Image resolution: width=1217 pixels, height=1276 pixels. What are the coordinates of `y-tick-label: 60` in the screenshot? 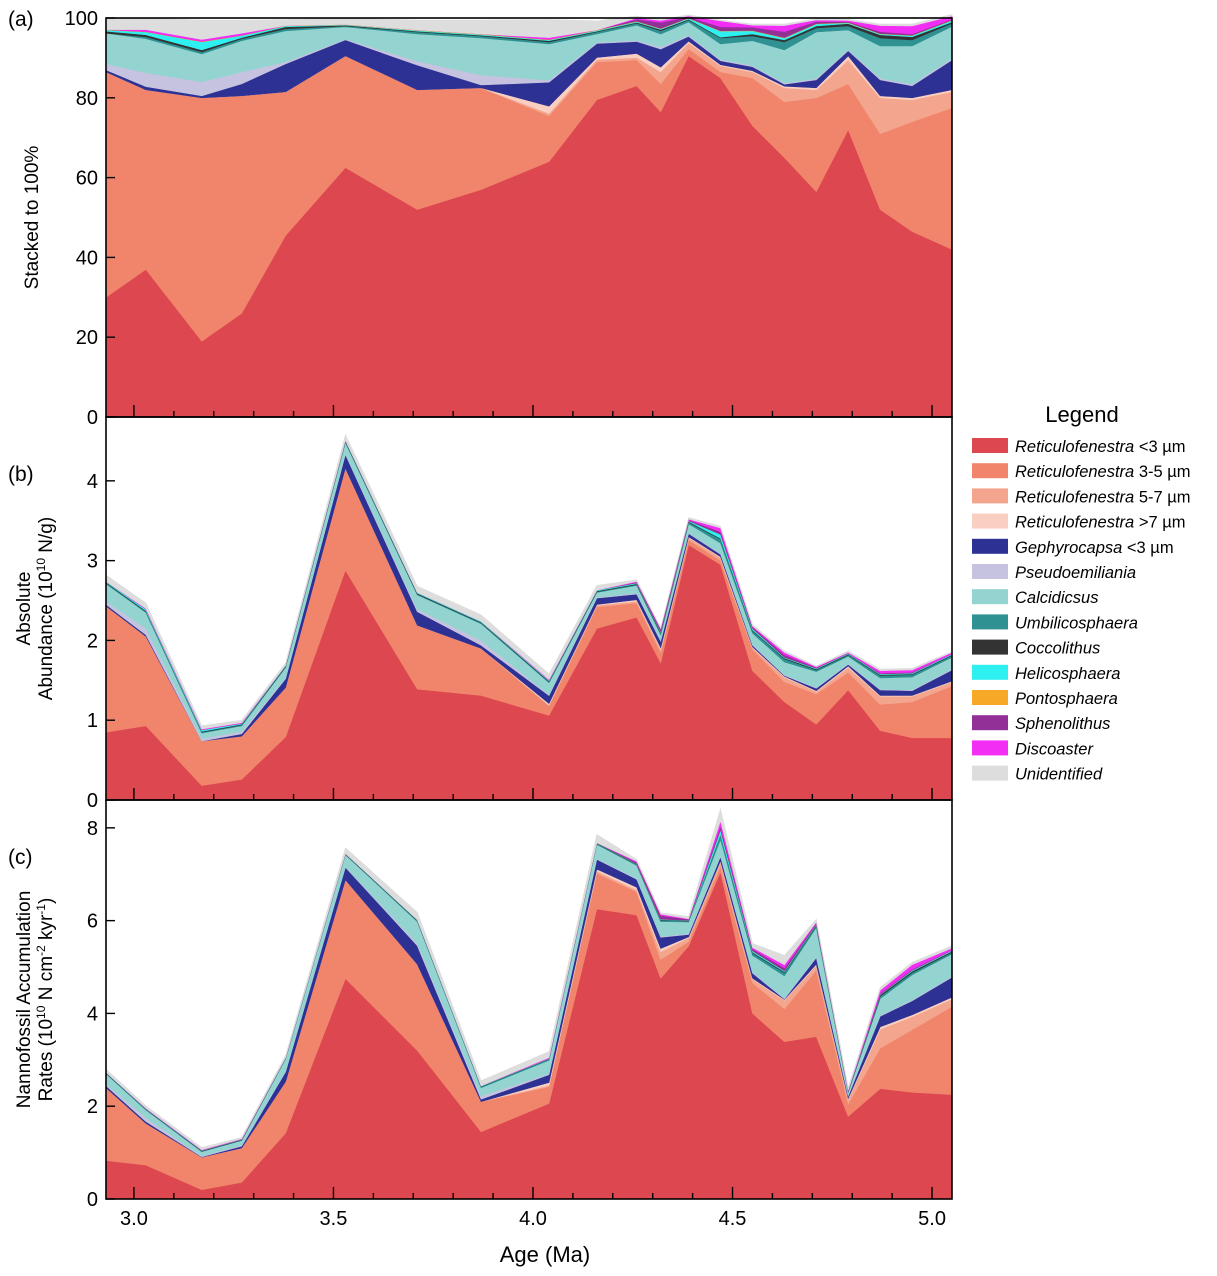 It's located at (87, 179).